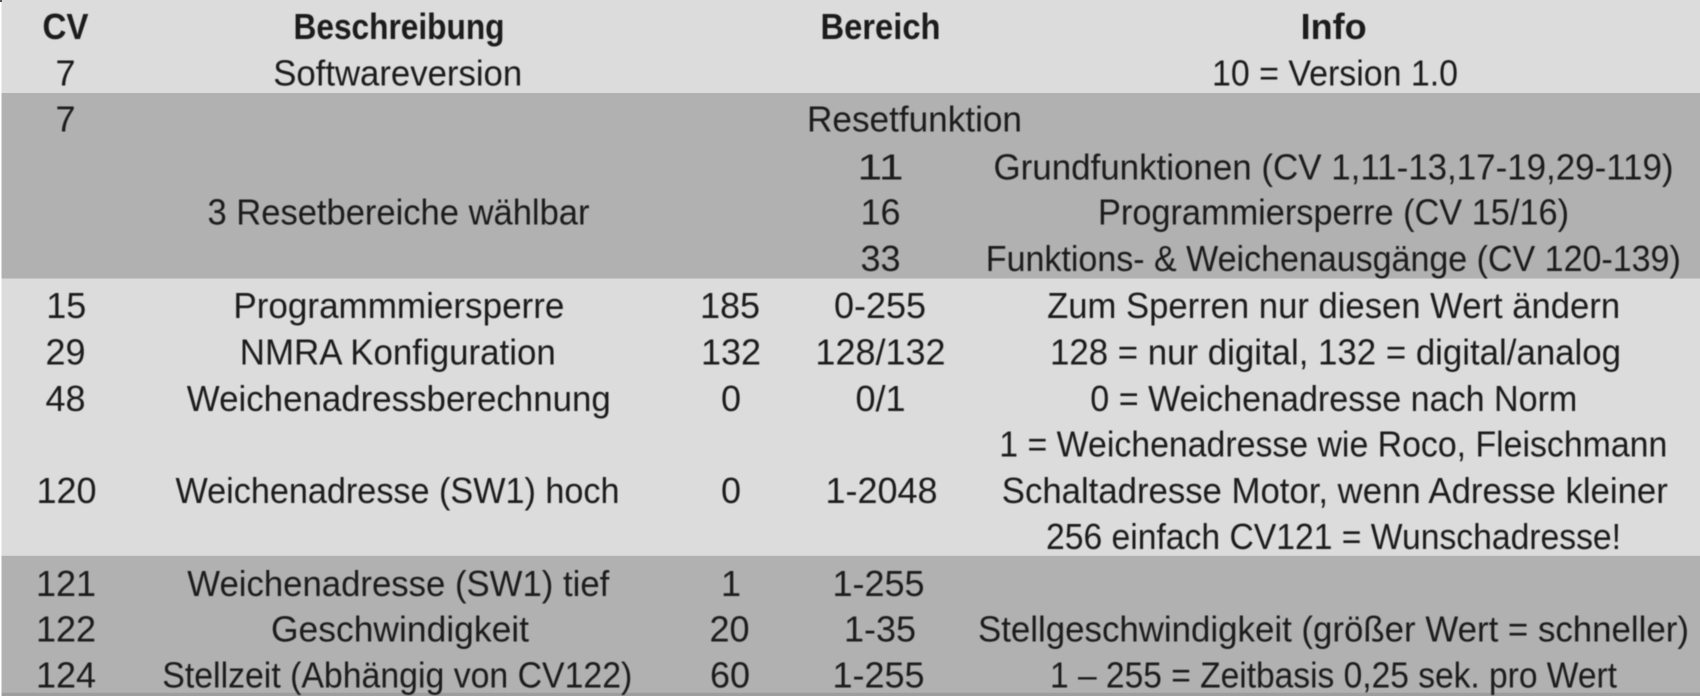 Image resolution: width=1700 pixels, height=696 pixels. What do you see at coordinates (1333, 212) in the screenshot?
I see `svg-text: Programmiersperre (CV 15/16)` at bounding box center [1333, 212].